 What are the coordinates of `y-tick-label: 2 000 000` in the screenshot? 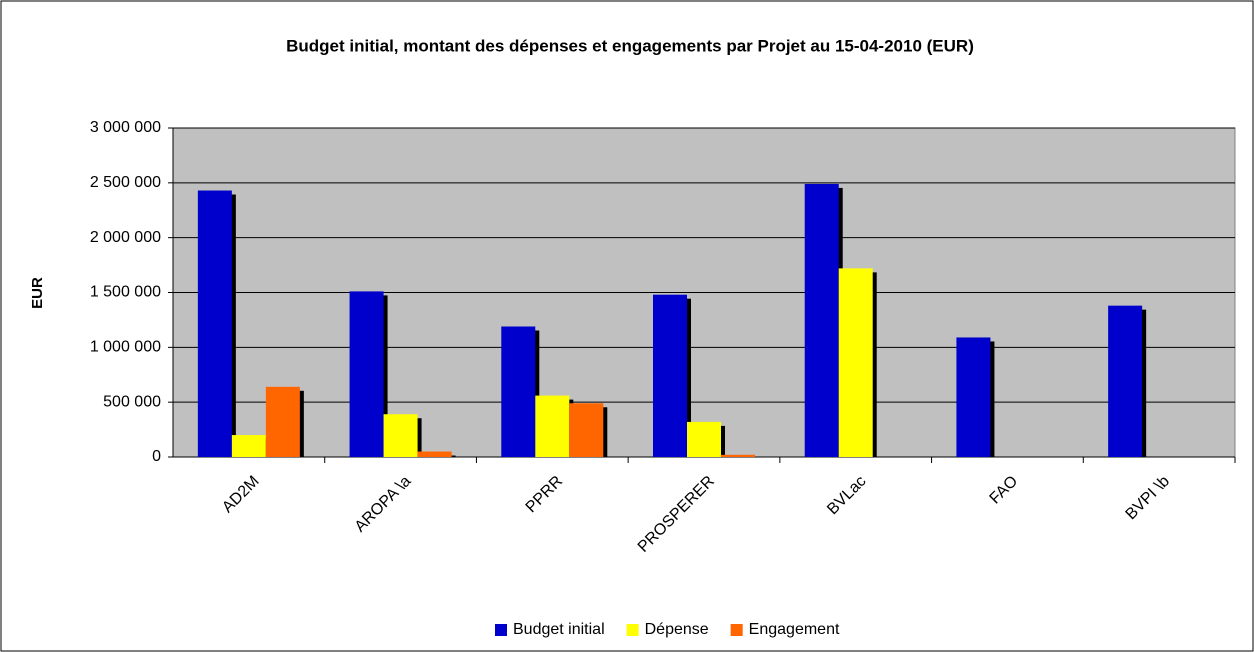 It's located at (125, 237).